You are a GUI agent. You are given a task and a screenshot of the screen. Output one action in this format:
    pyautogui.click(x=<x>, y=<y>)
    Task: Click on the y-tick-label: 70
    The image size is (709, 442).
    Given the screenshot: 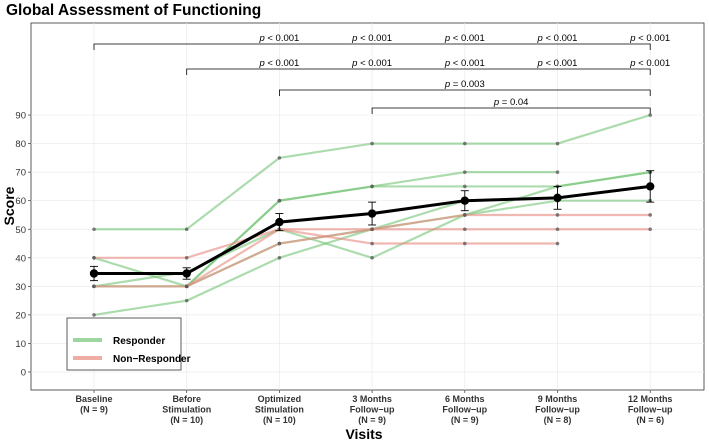 What is the action you would take?
    pyautogui.click(x=20, y=173)
    